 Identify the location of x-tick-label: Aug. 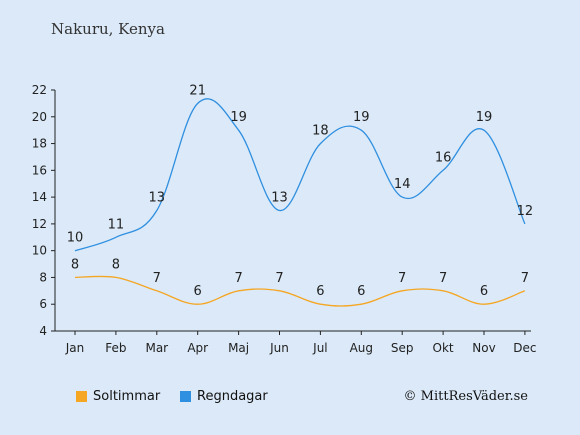
(361, 348).